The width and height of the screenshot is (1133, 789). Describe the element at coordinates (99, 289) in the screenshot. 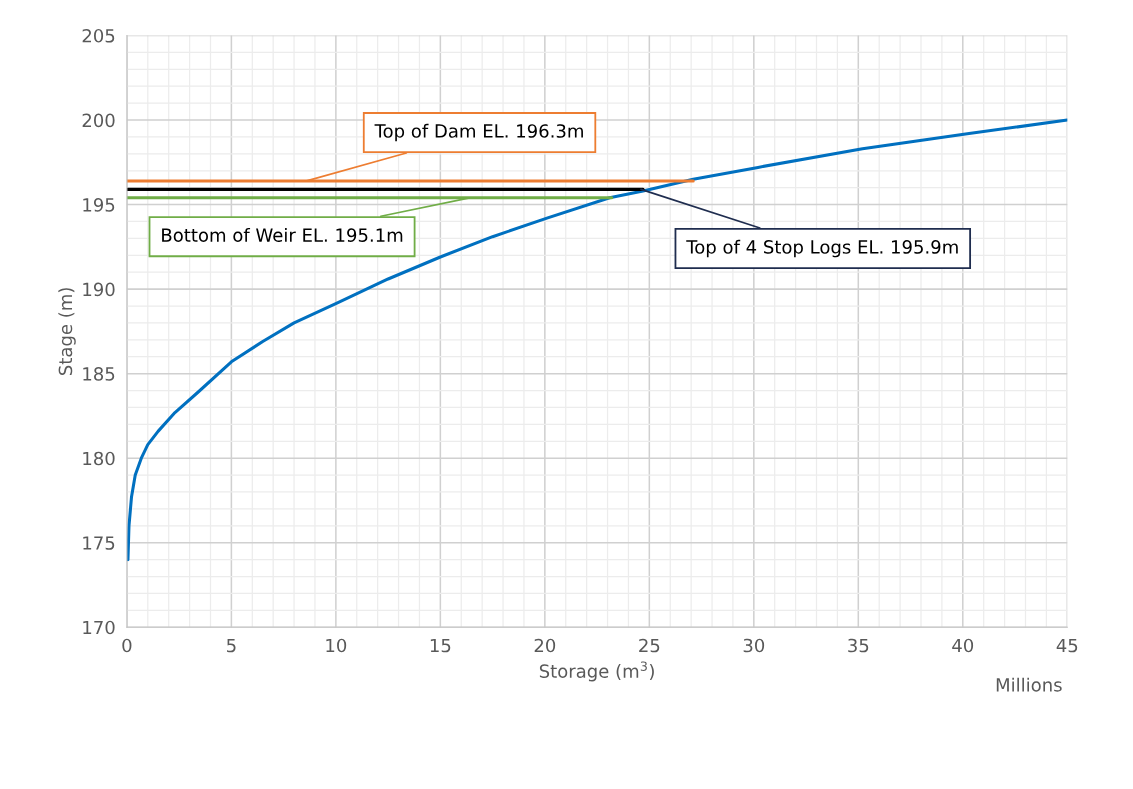

I see `y-tick-label: 190` at that location.